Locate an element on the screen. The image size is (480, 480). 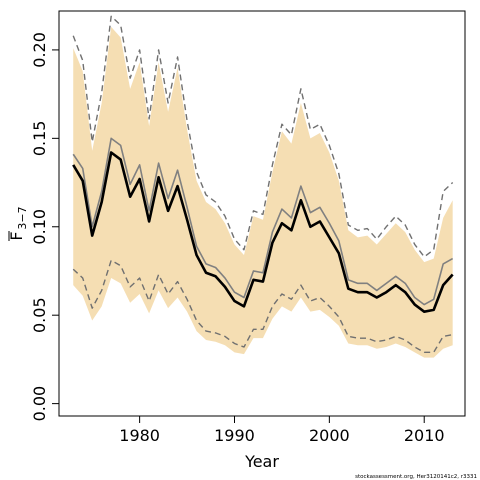
y-tick-label: 0.20 is located at coordinates (39, 50).